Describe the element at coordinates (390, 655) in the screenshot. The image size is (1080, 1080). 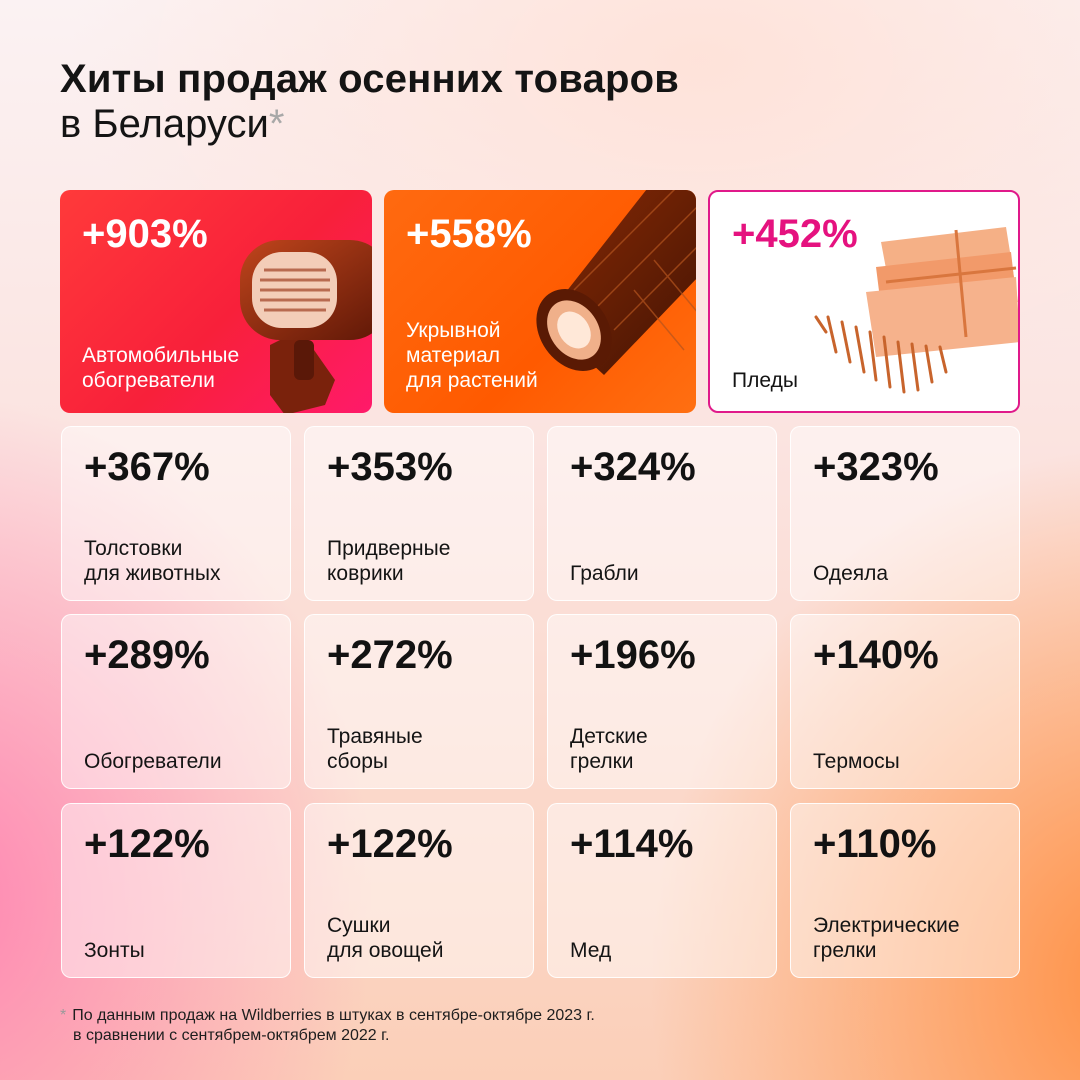
I see `tile-percent: +272%` at that location.